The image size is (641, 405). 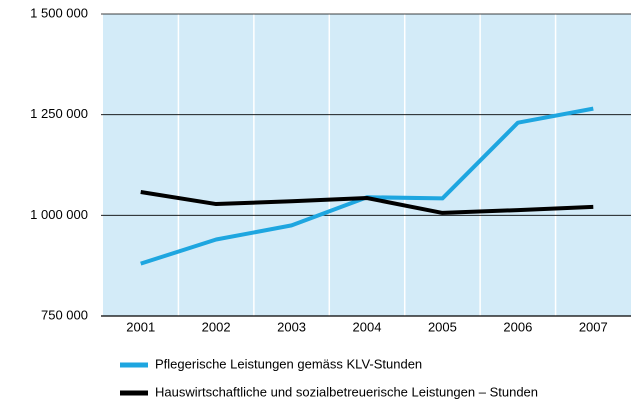 What do you see at coordinates (517, 326) in the screenshot?
I see `x-tick-label: 2006` at bounding box center [517, 326].